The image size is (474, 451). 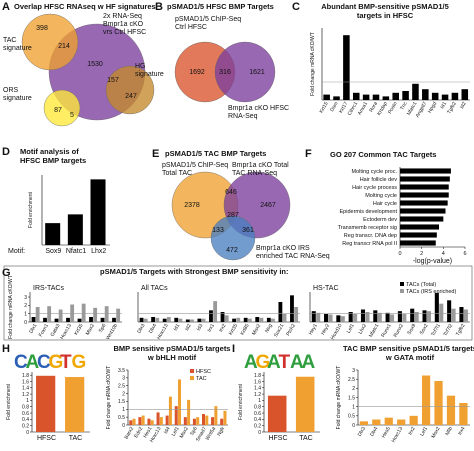 I want to click on region-count: 398, so click(x=42, y=28).